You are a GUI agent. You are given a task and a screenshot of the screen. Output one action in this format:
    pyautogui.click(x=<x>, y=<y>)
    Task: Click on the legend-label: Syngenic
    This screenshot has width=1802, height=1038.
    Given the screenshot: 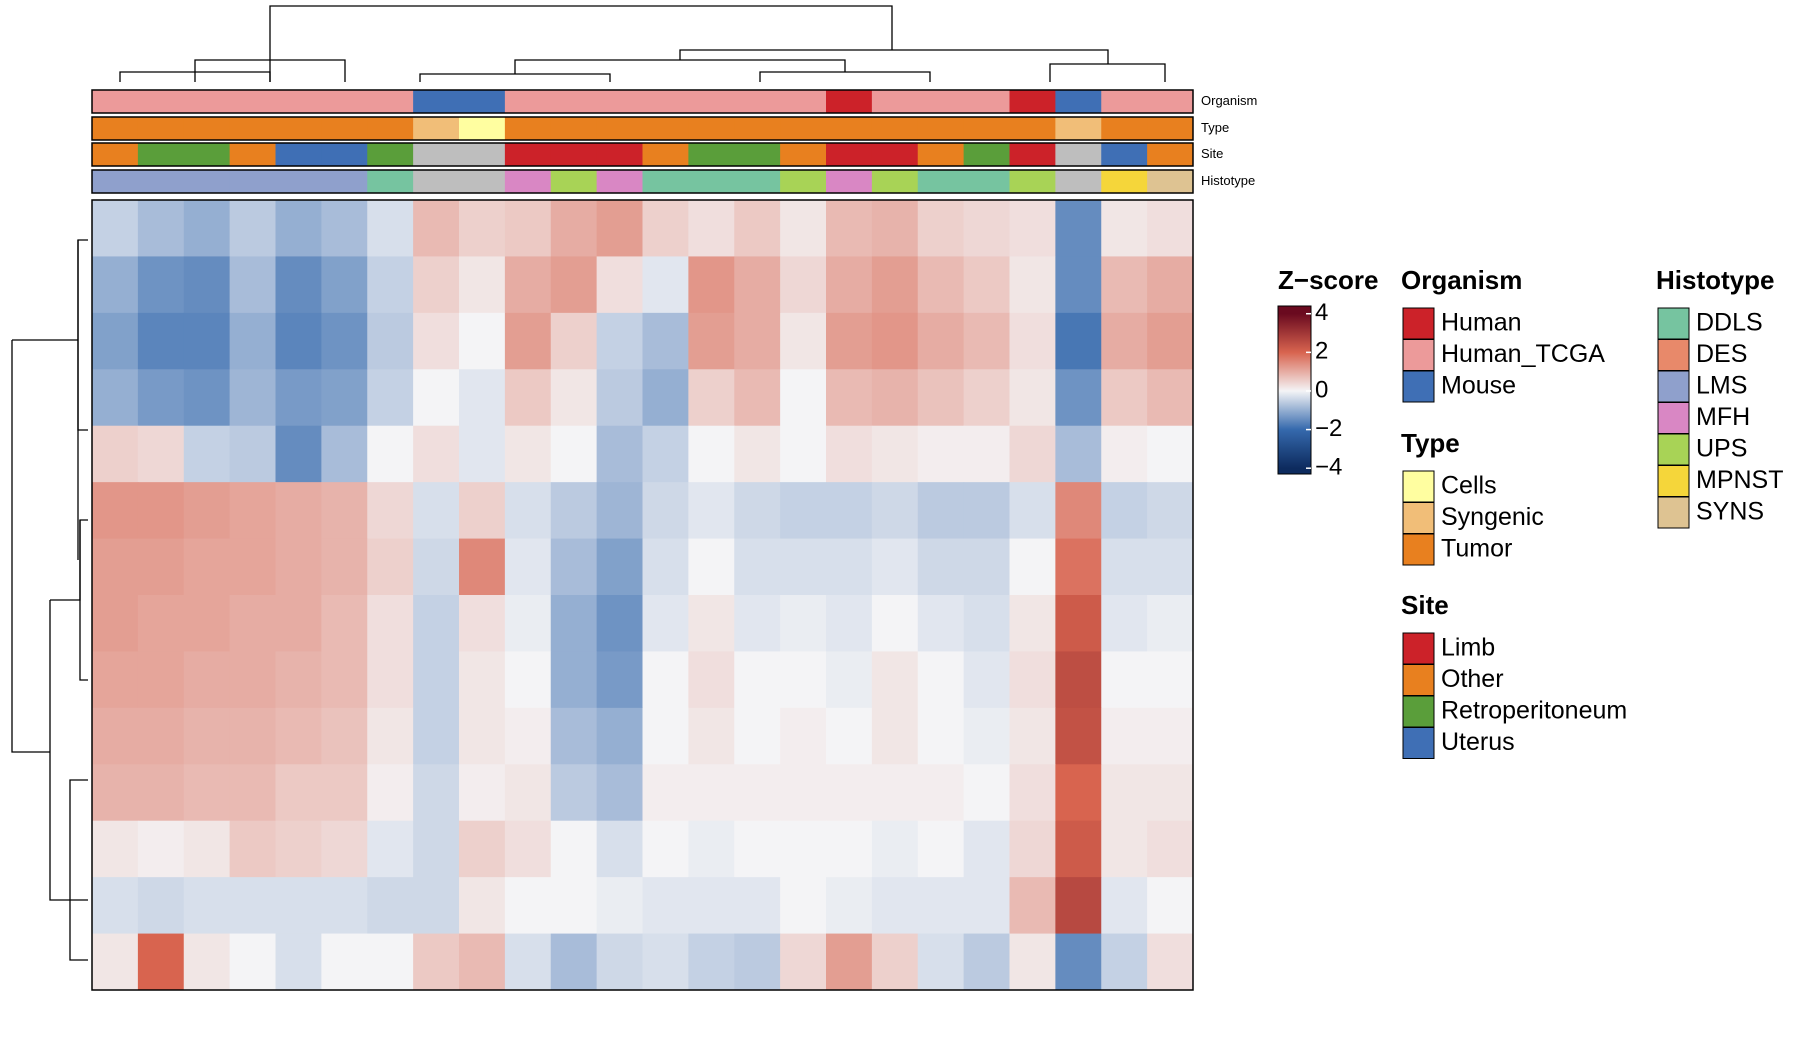 What is the action you would take?
    pyautogui.click(x=1492, y=517)
    